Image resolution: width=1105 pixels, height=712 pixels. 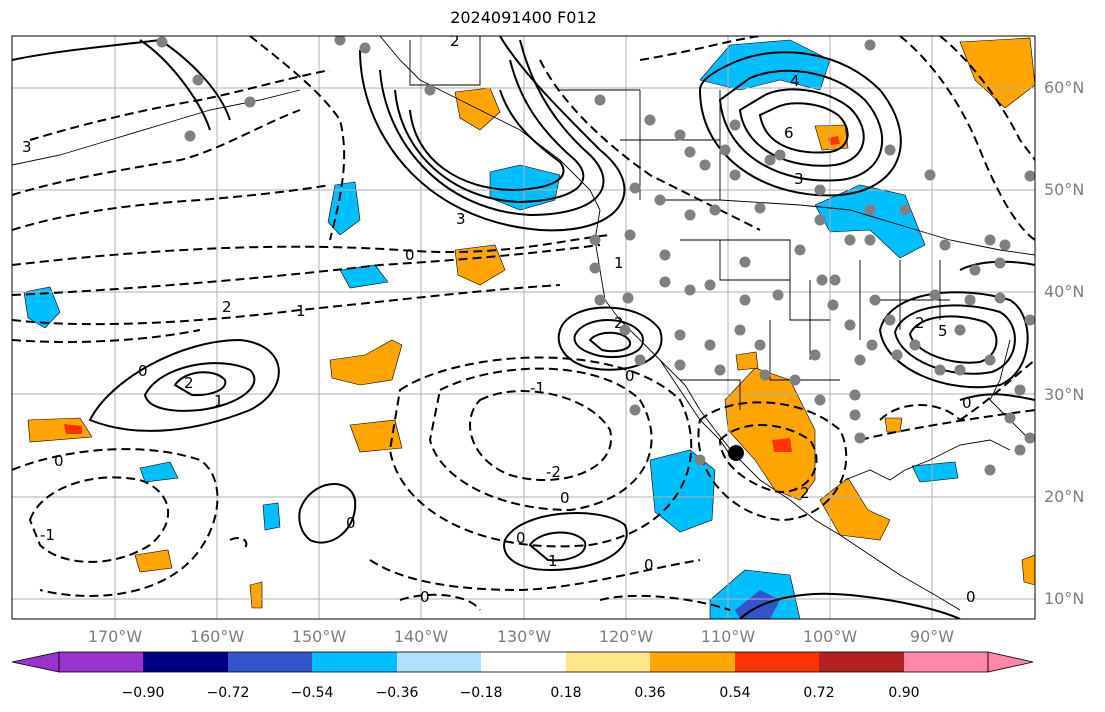 What do you see at coordinates (903, 693) in the screenshot?
I see `colorbar-tick-label: 0.90` at bounding box center [903, 693].